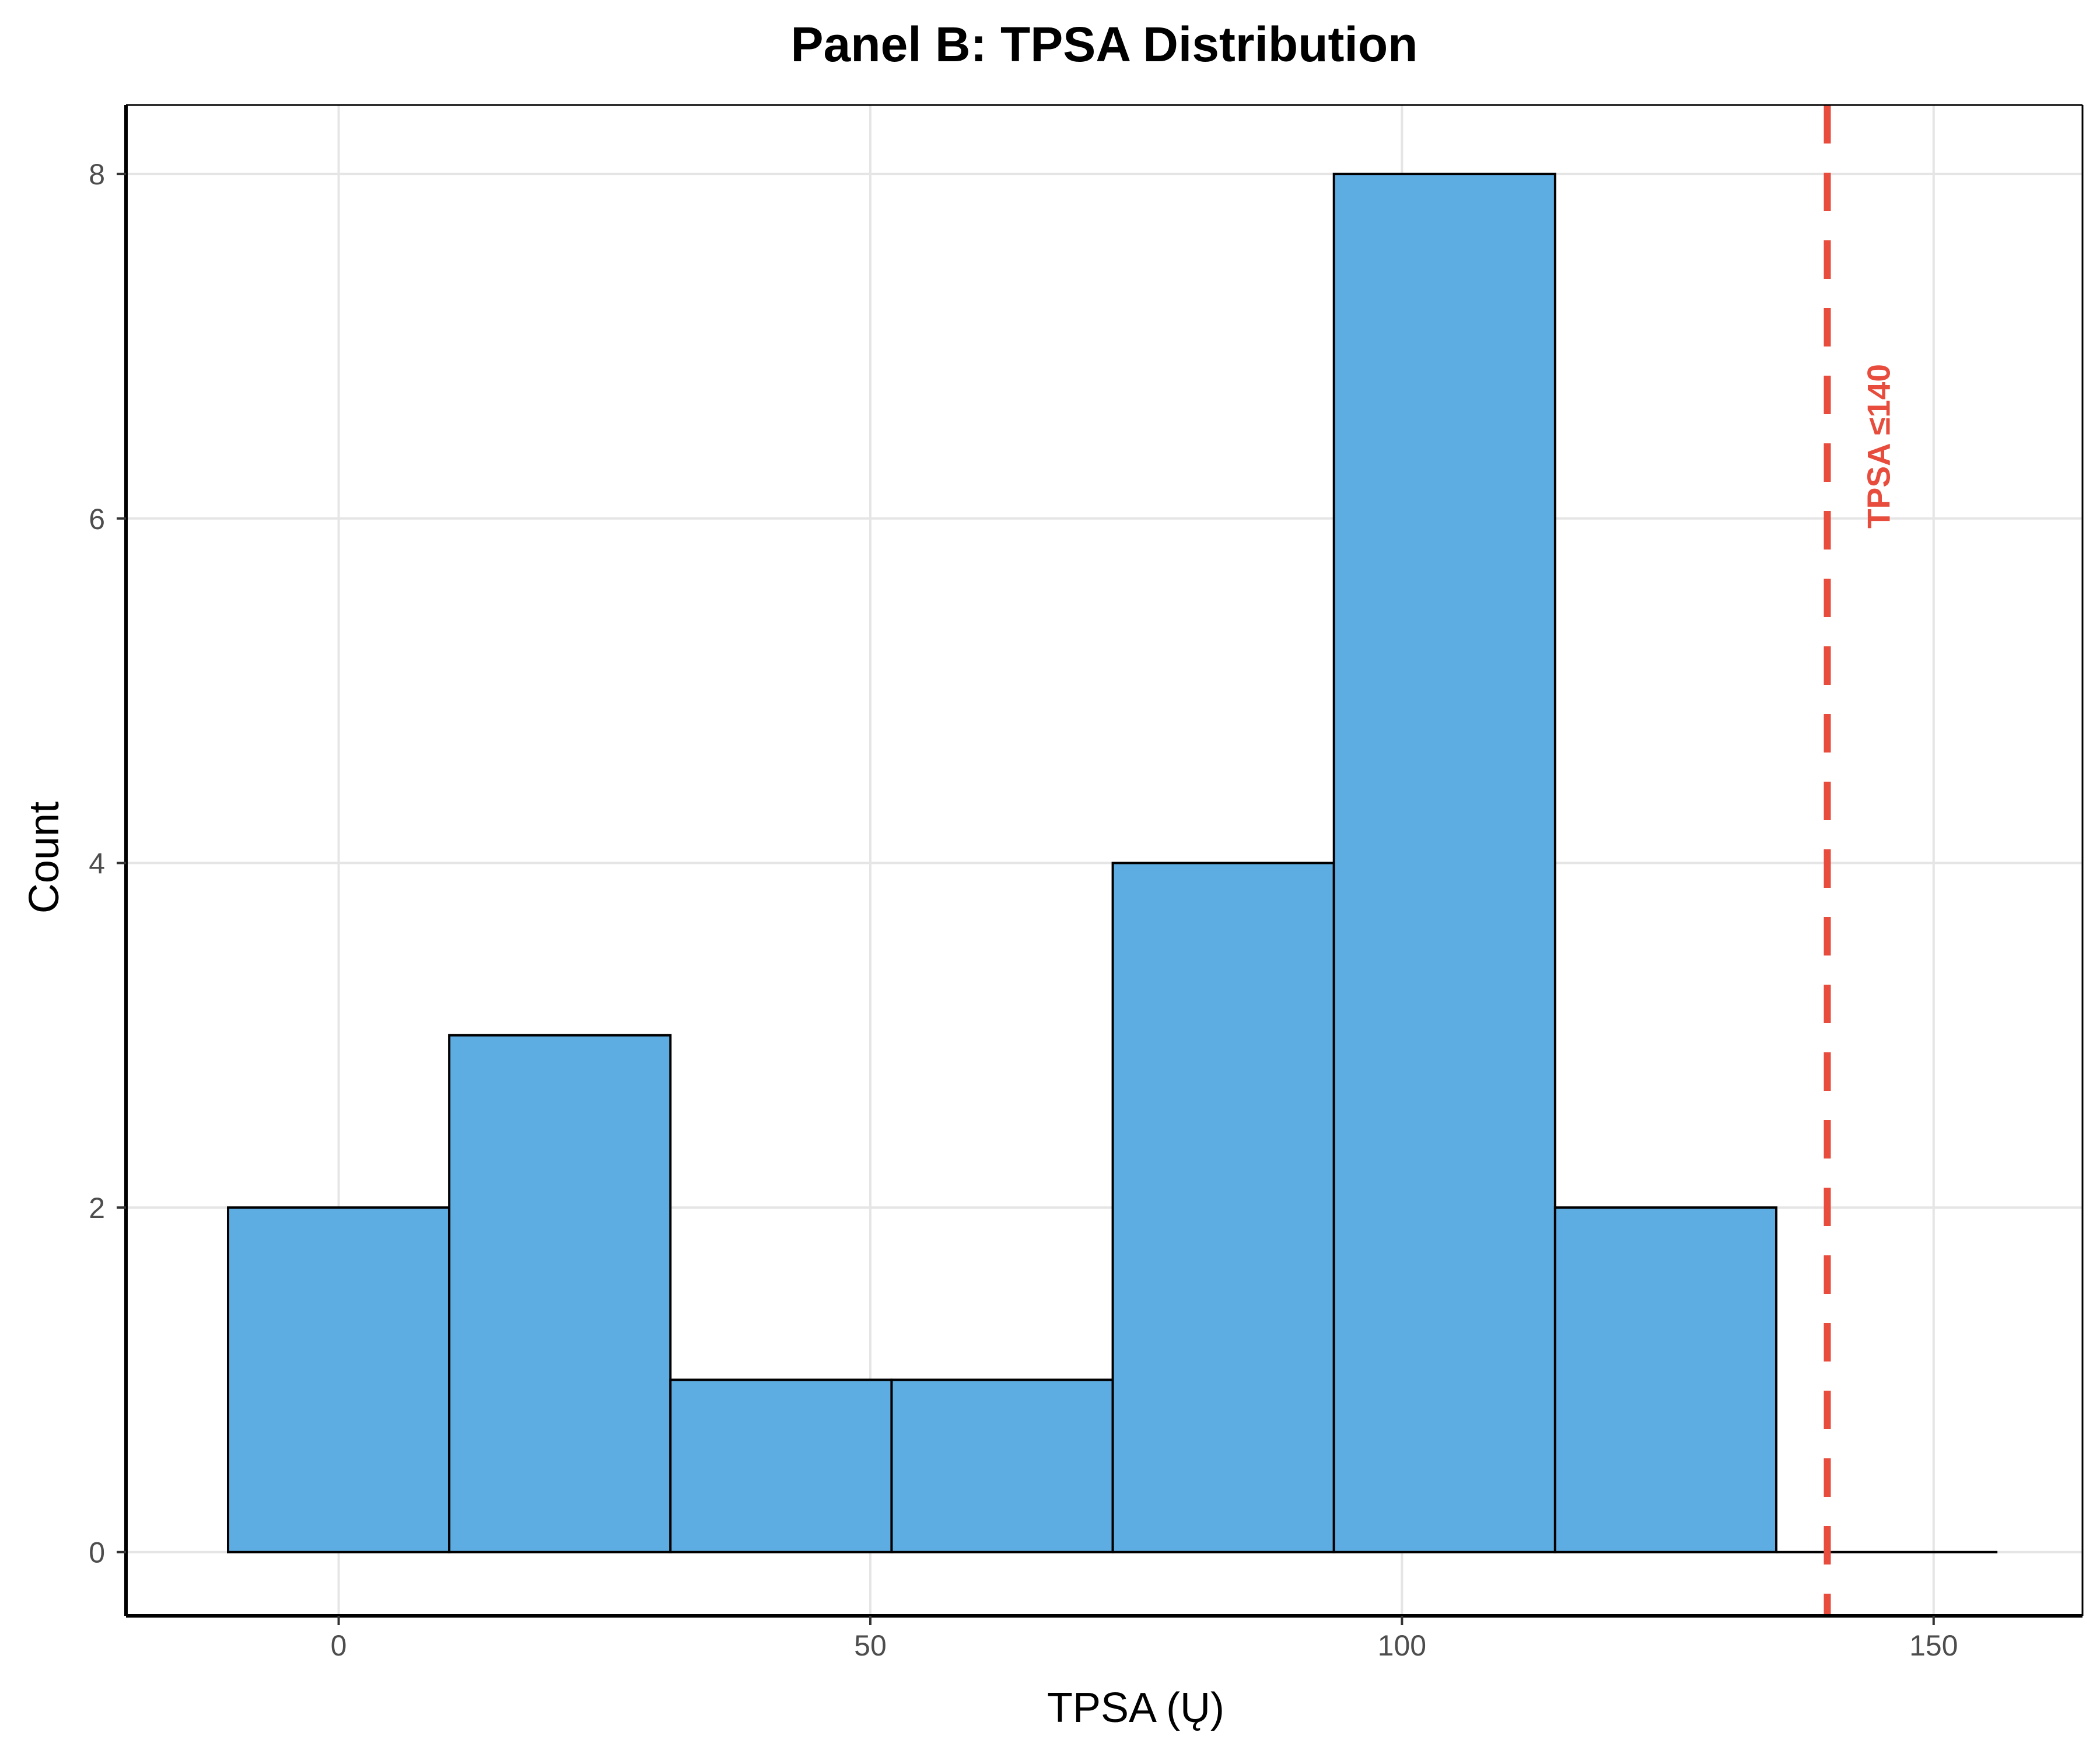  What do you see at coordinates (97, 519) in the screenshot?
I see `y-tick-label: 6` at bounding box center [97, 519].